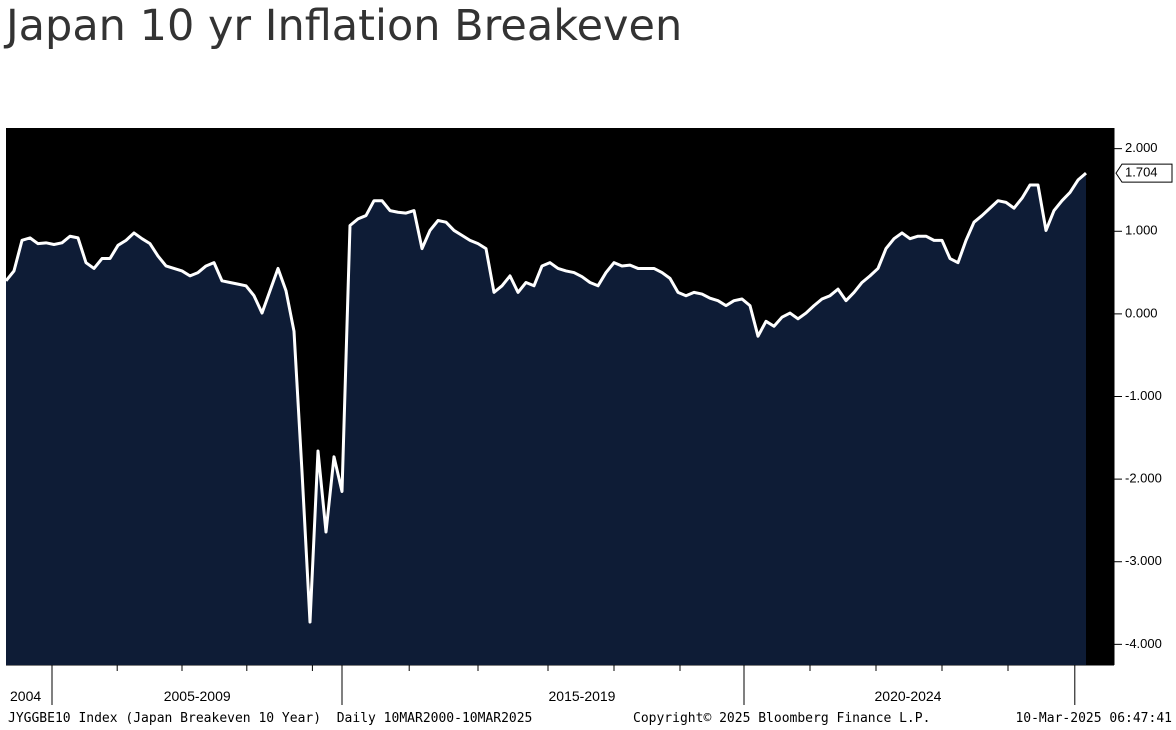  I want to click on last-value-tag, so click(1144, 173).